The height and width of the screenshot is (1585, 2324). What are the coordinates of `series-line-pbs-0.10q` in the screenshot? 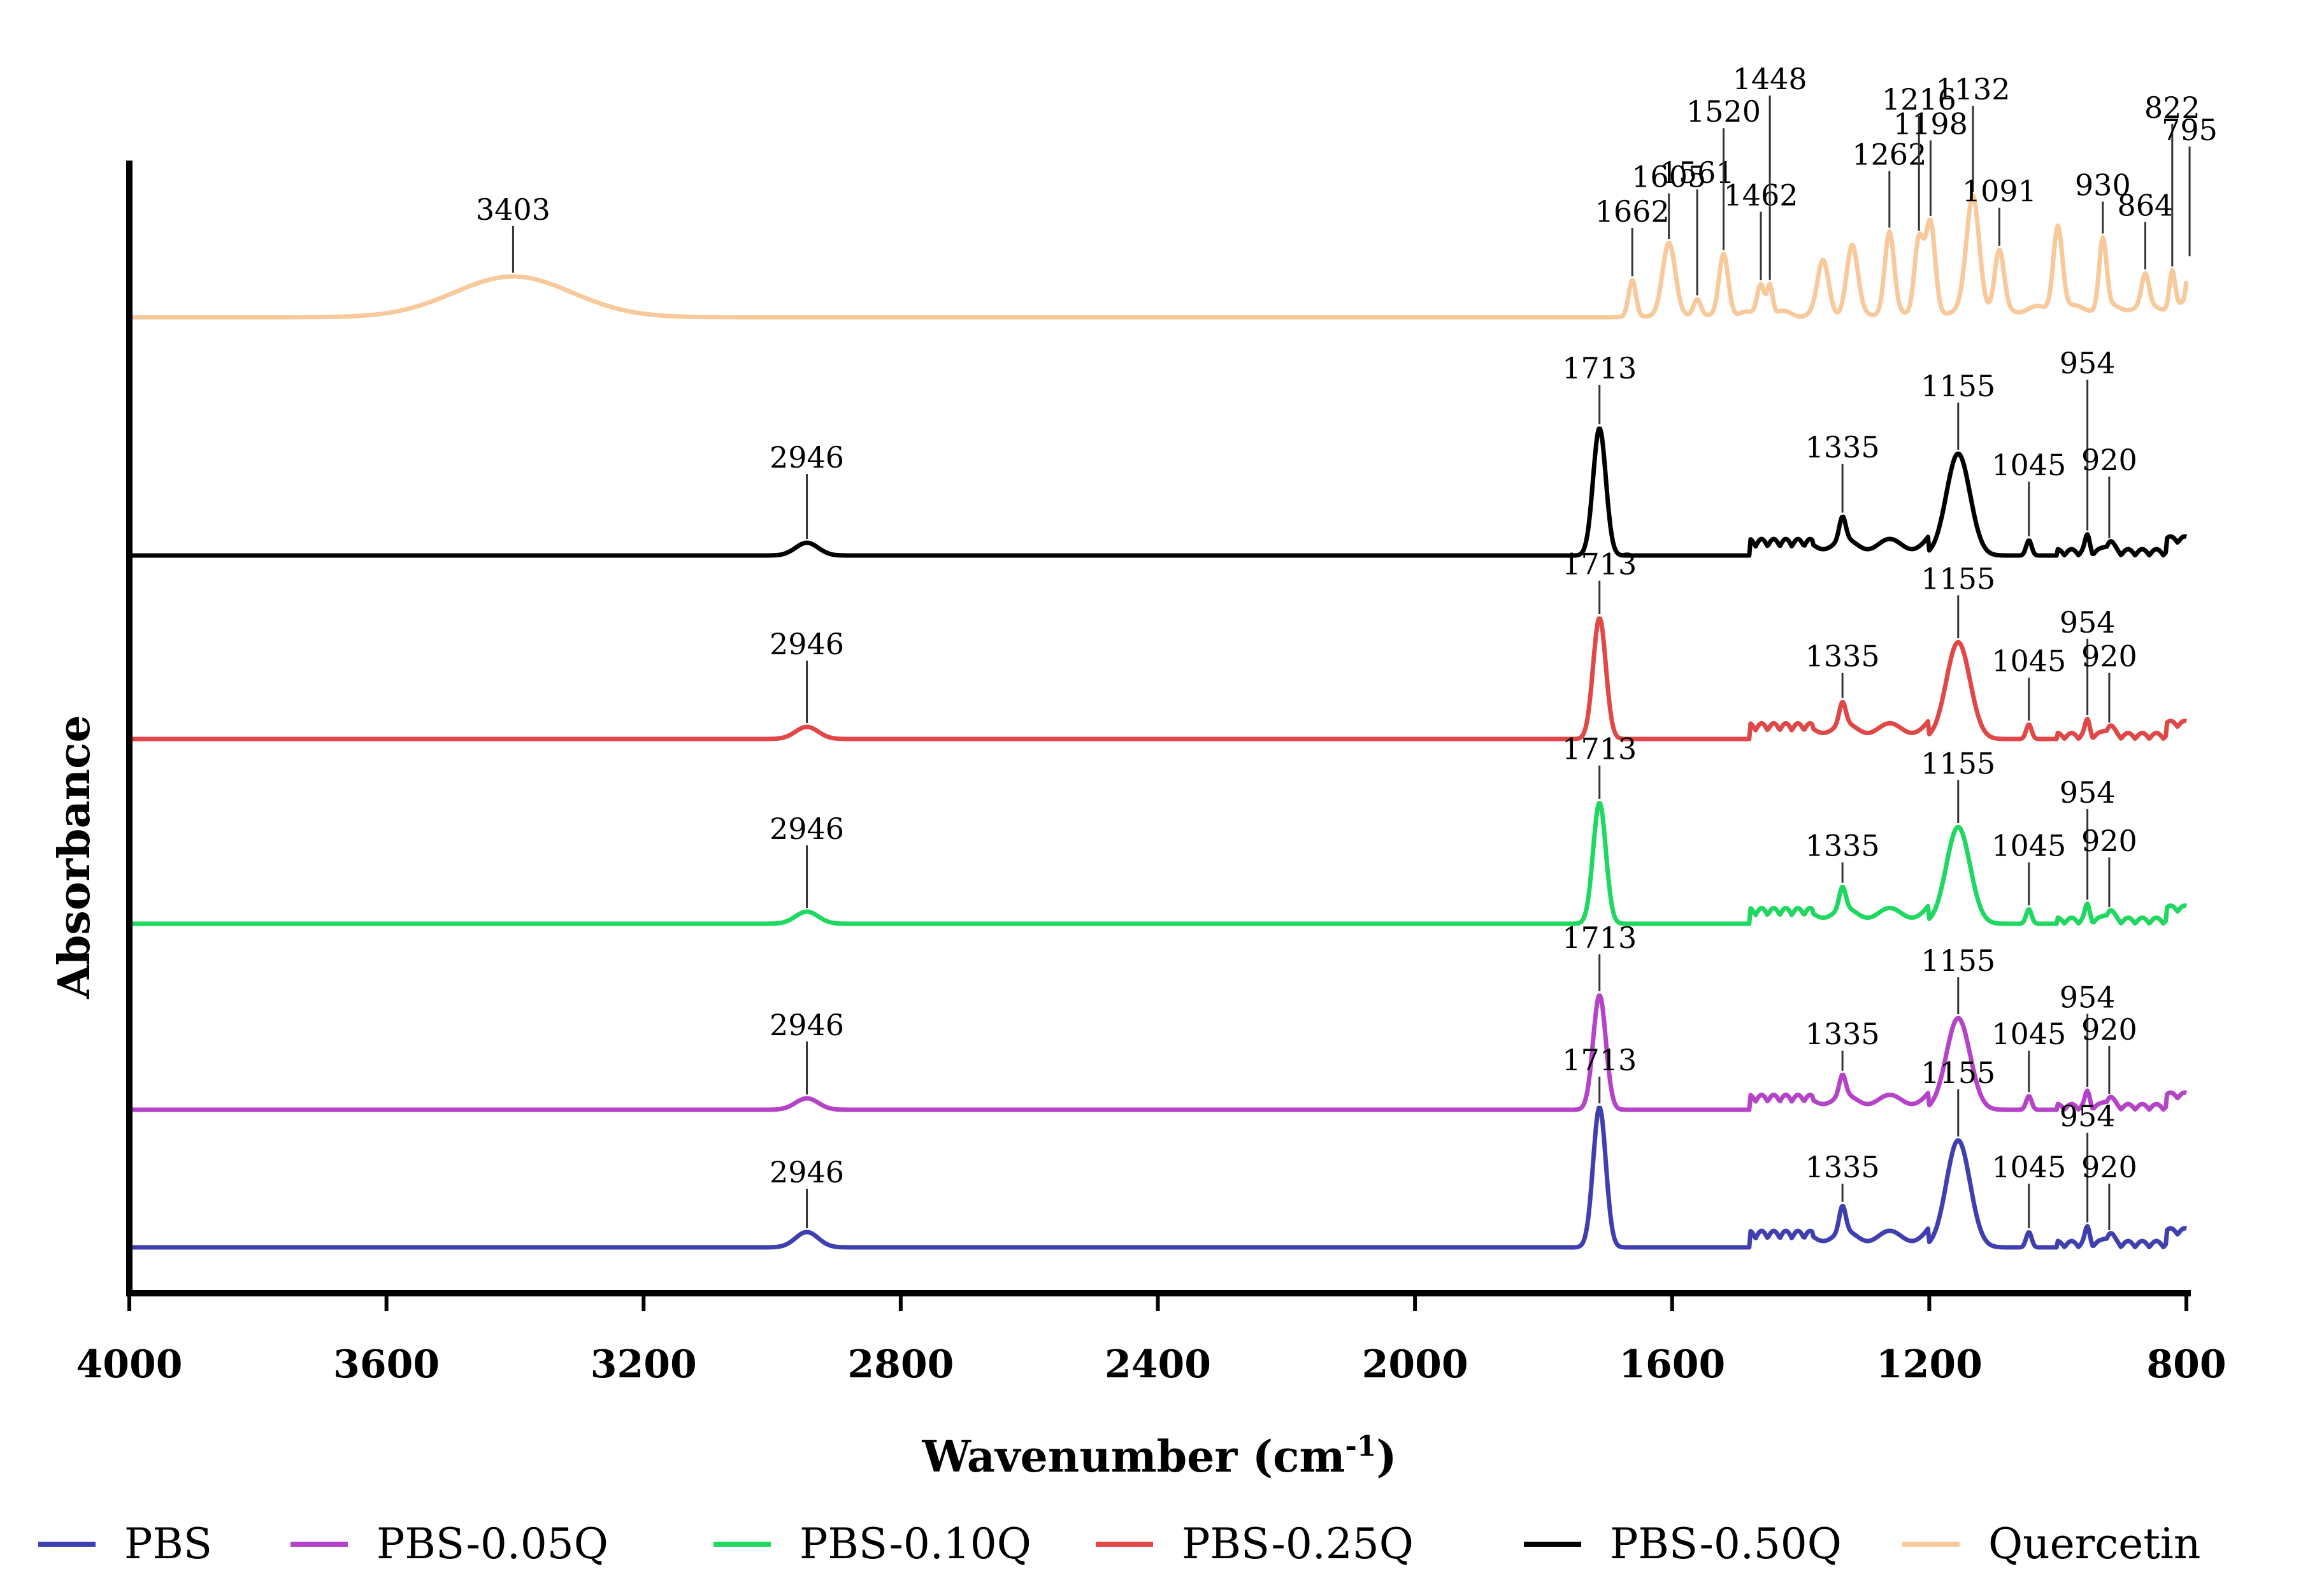 It's located at (1158, 864).